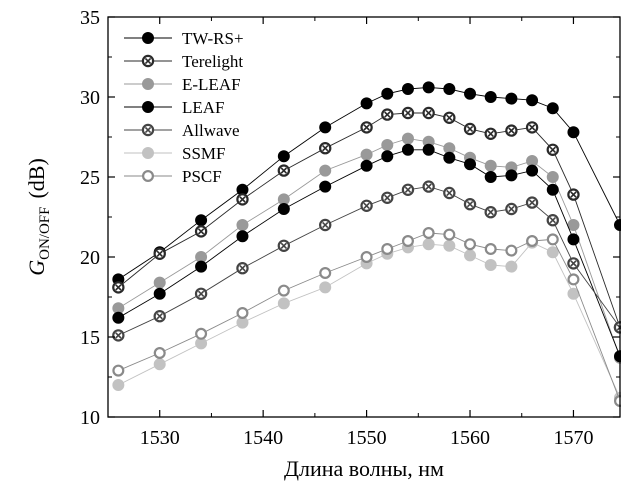 The width and height of the screenshot is (621, 491). I want to click on x-tick-label: 1550, so click(367, 438).